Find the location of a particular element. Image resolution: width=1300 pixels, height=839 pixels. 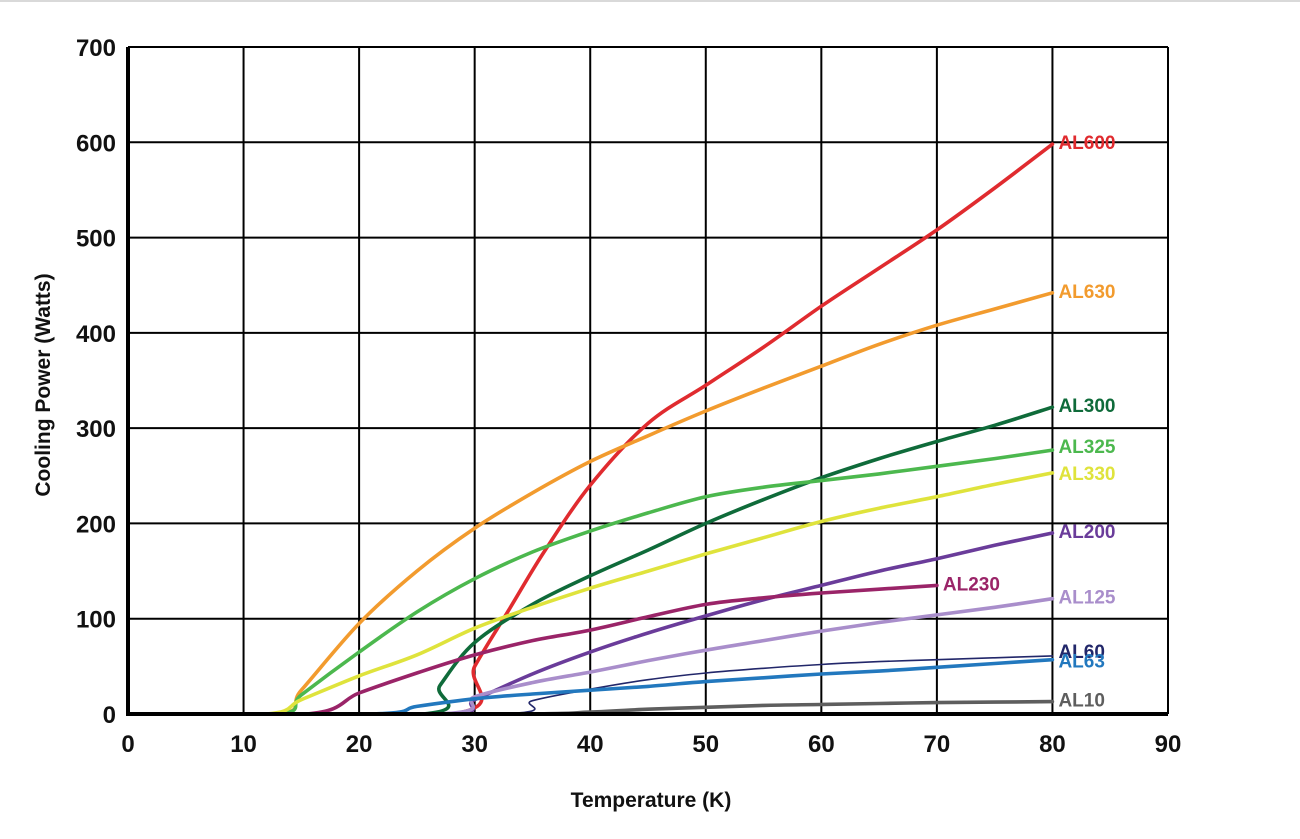

y-axis-title: Cooling Power (Watts) is located at coordinates (43, 384).